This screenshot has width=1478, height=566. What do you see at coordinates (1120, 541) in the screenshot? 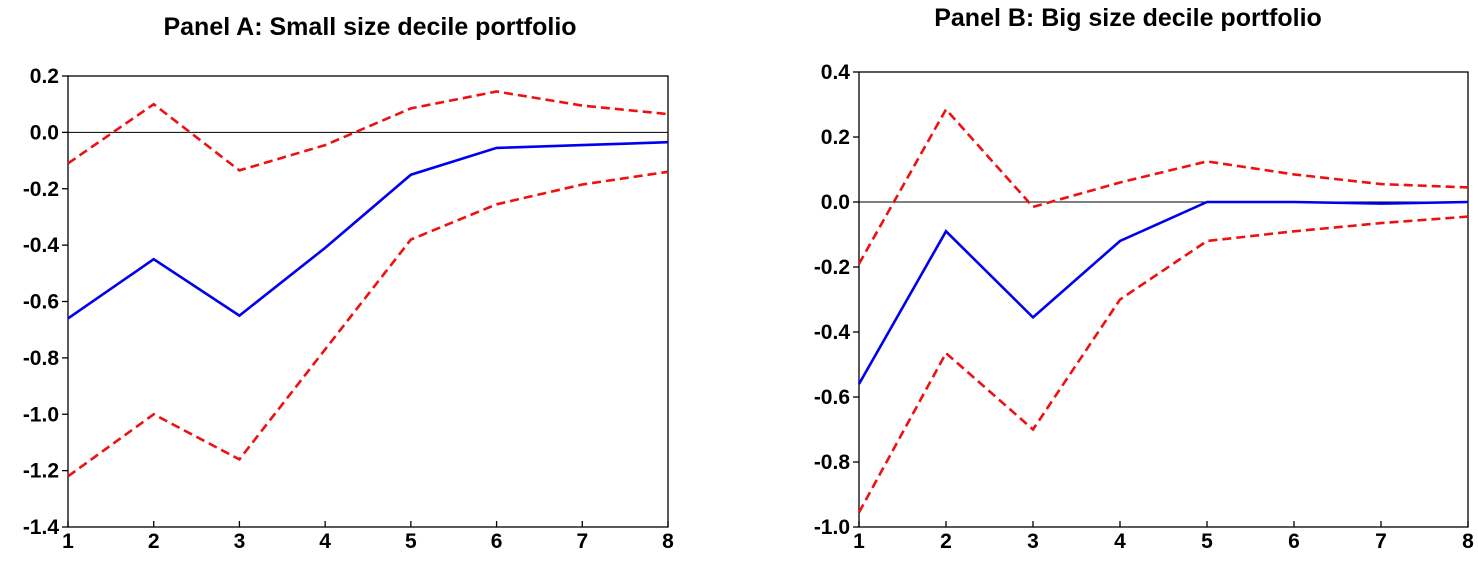
I see `panel-b-x-tick-label: 4` at bounding box center [1120, 541].